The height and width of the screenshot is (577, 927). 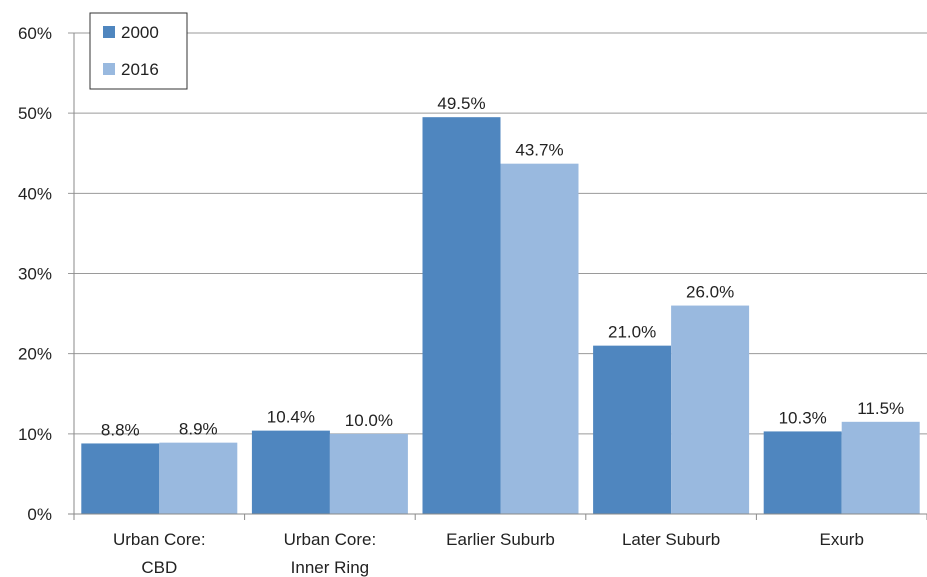 I want to click on legend-box, so click(x=138, y=51).